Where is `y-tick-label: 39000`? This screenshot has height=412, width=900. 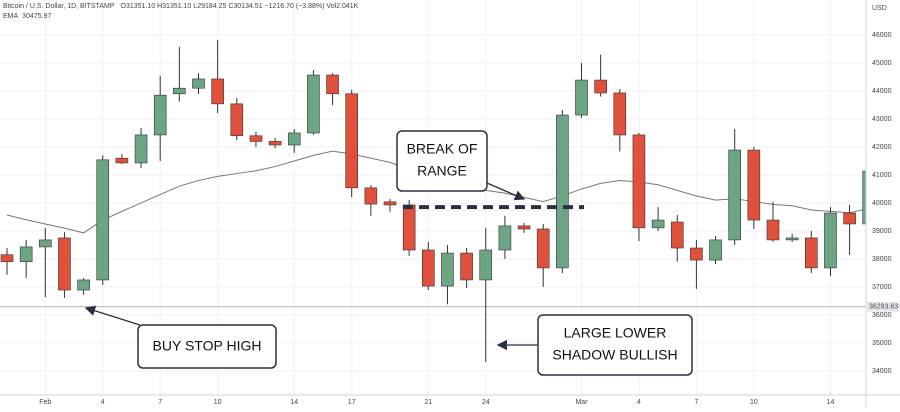
y-tick-label: 39000 is located at coordinates (882, 231).